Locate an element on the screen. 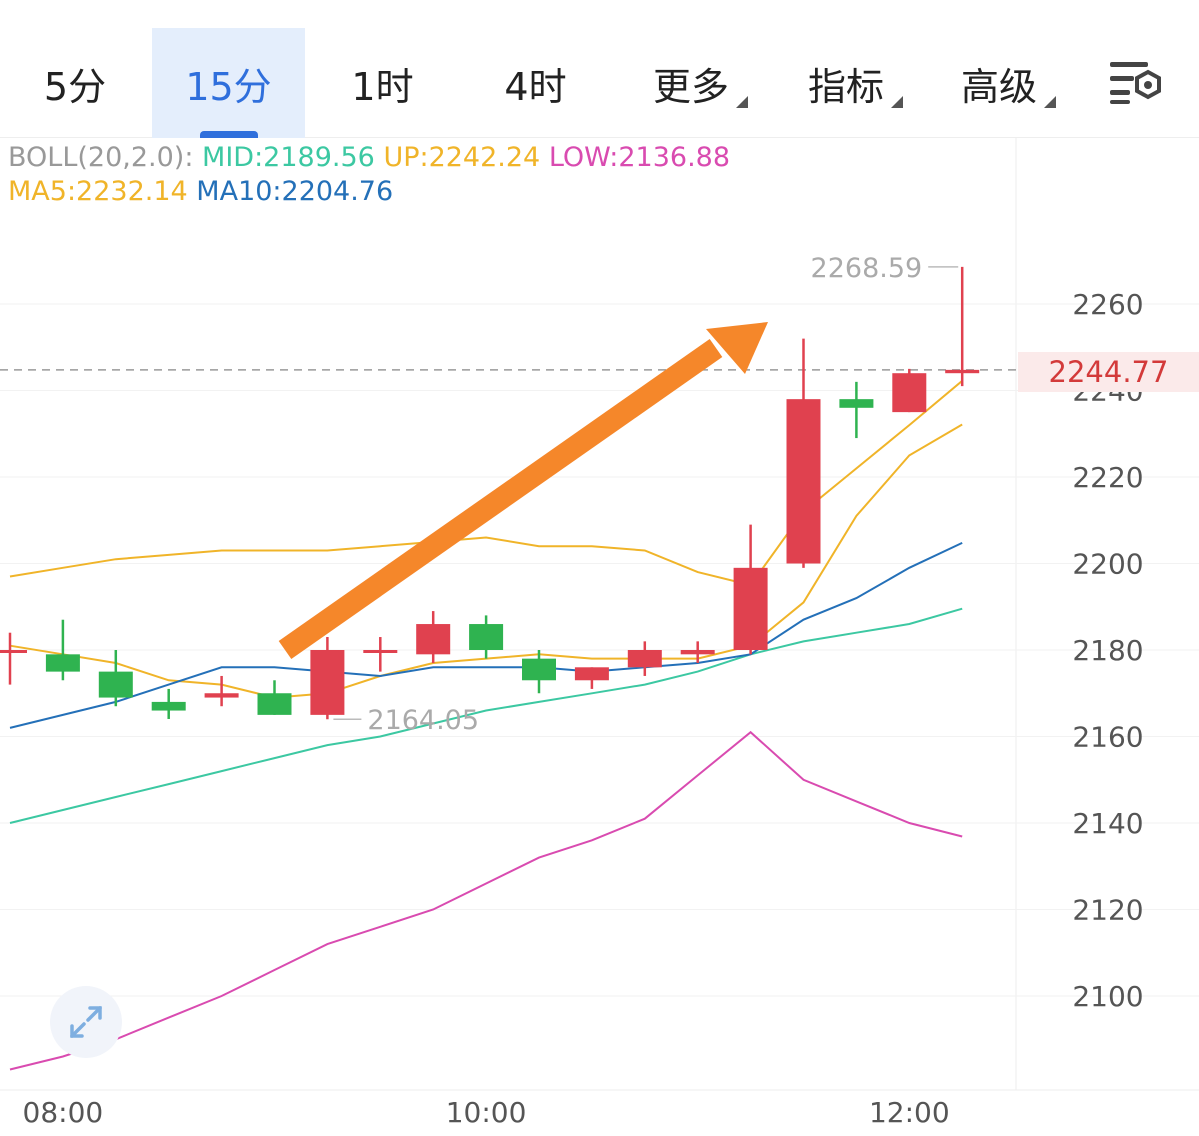 The image size is (1199, 1136). x-tick-label: 10:00 is located at coordinates (486, 1112).